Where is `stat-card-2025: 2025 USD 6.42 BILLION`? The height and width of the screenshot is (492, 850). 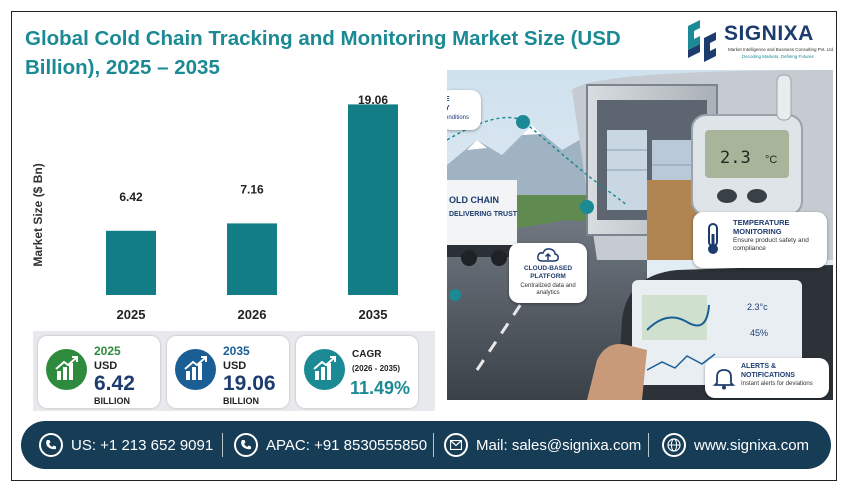 stat-card-2025: 2025 USD 6.42 BILLION is located at coordinates (99, 372).